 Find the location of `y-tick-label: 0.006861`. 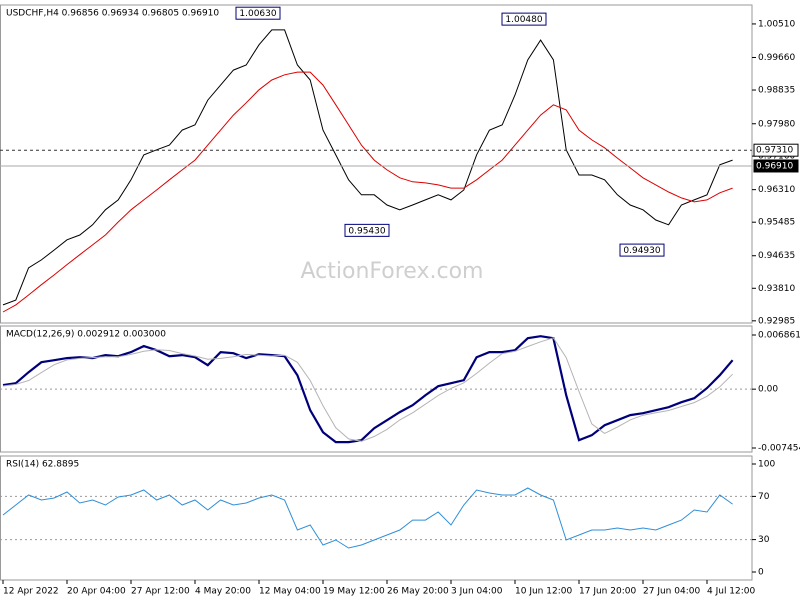

y-tick-label: 0.006861 is located at coordinates (779, 335).